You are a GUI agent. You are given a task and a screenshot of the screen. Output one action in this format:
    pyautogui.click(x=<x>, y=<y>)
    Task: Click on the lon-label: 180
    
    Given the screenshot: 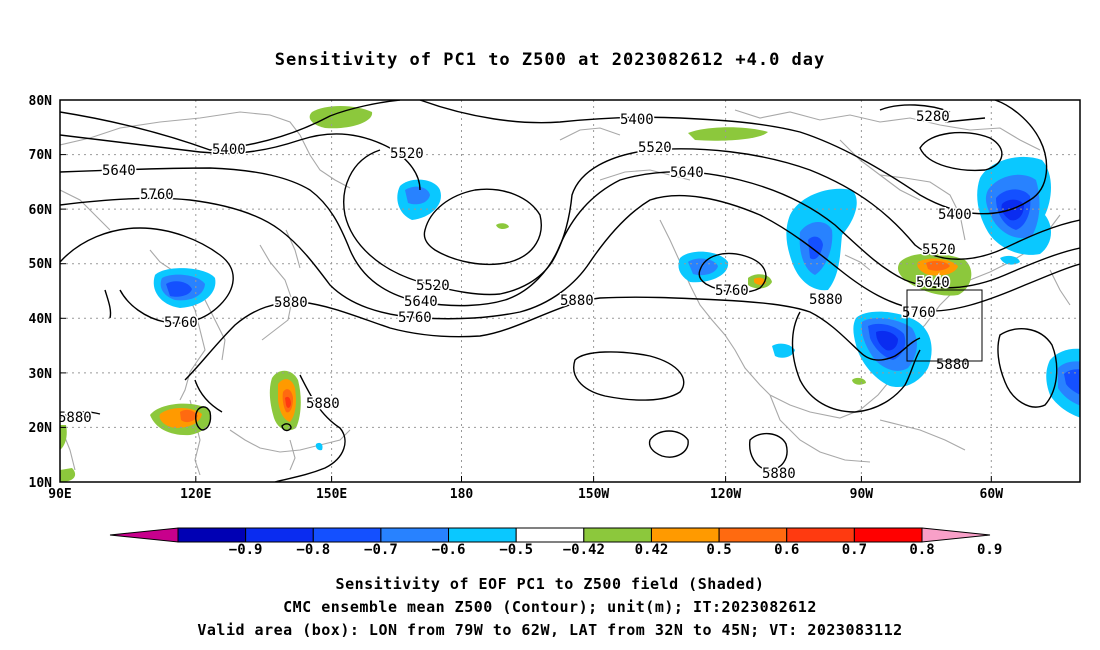 What is the action you would take?
    pyautogui.click(x=462, y=494)
    